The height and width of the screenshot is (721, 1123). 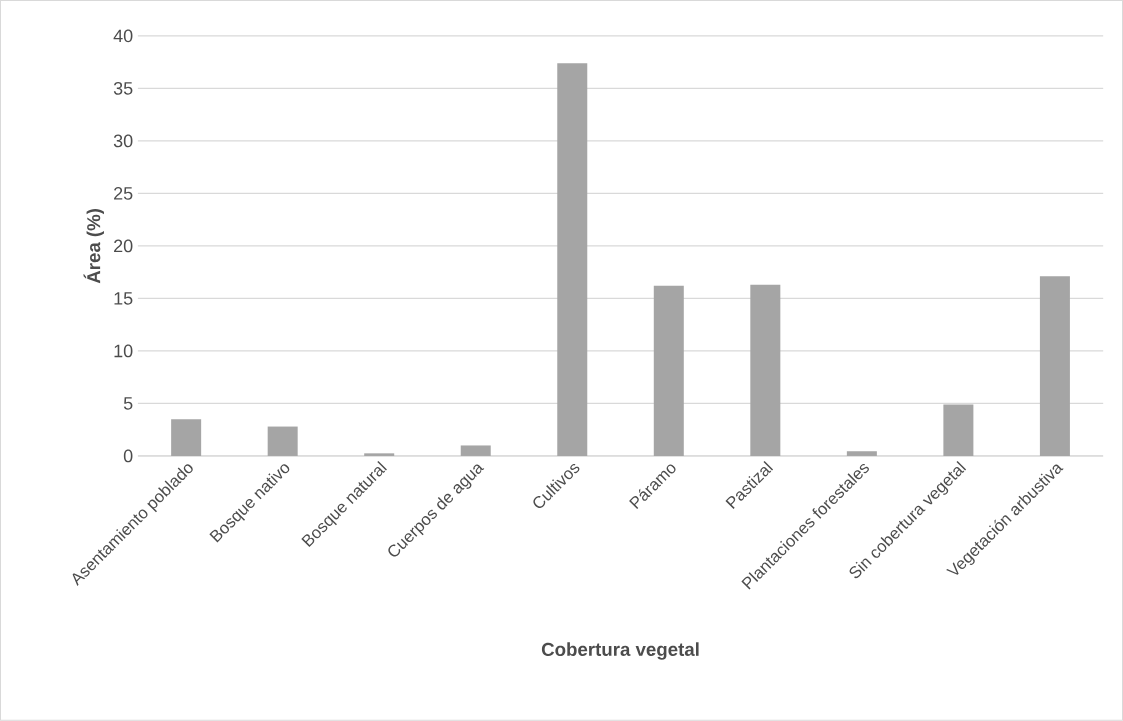 I want to click on y-tick-label: 40, so click(x=123, y=36).